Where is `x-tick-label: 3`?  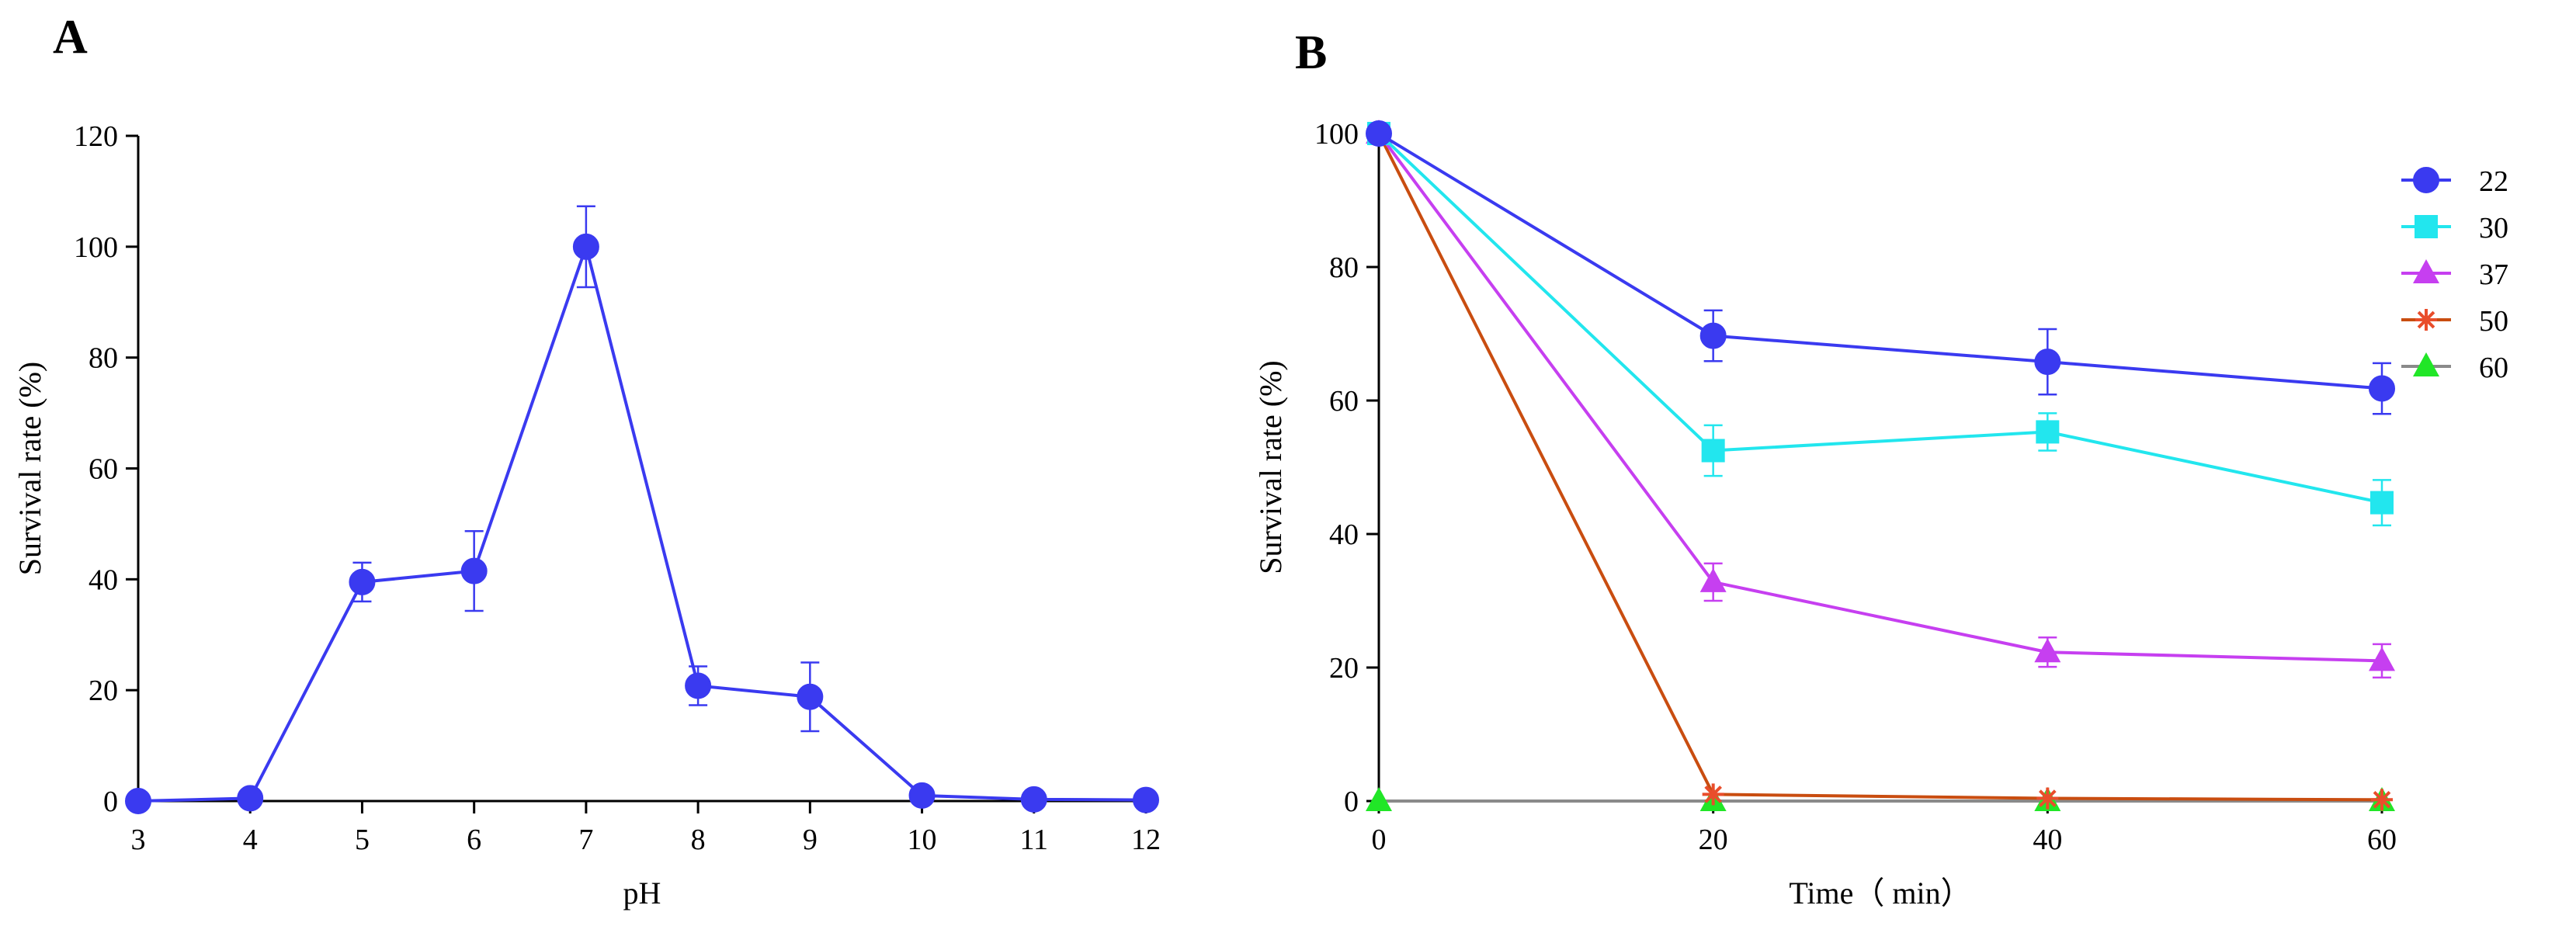 x-tick-label: 3 is located at coordinates (138, 840).